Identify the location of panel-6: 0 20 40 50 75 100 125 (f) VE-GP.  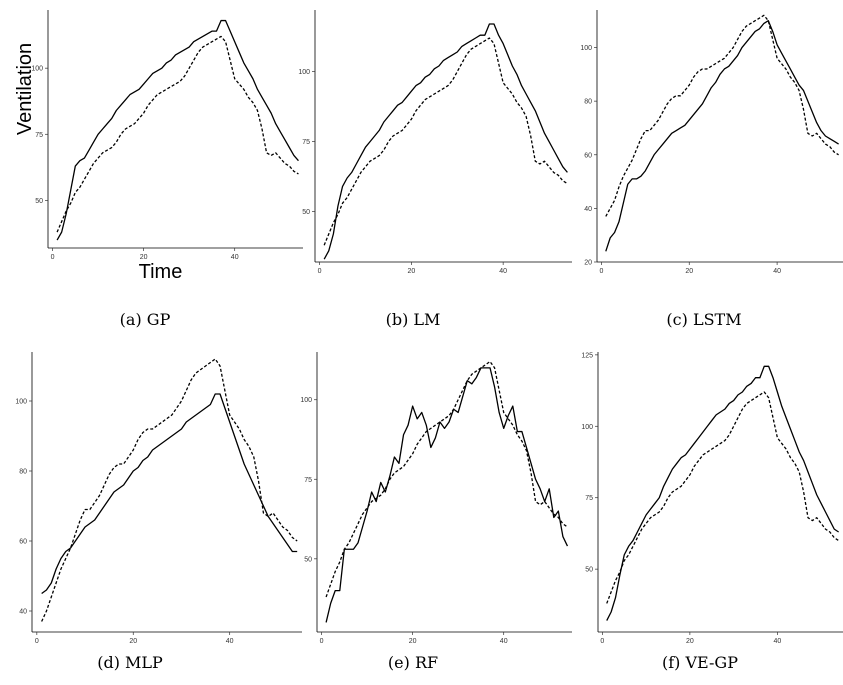
(712, 512).